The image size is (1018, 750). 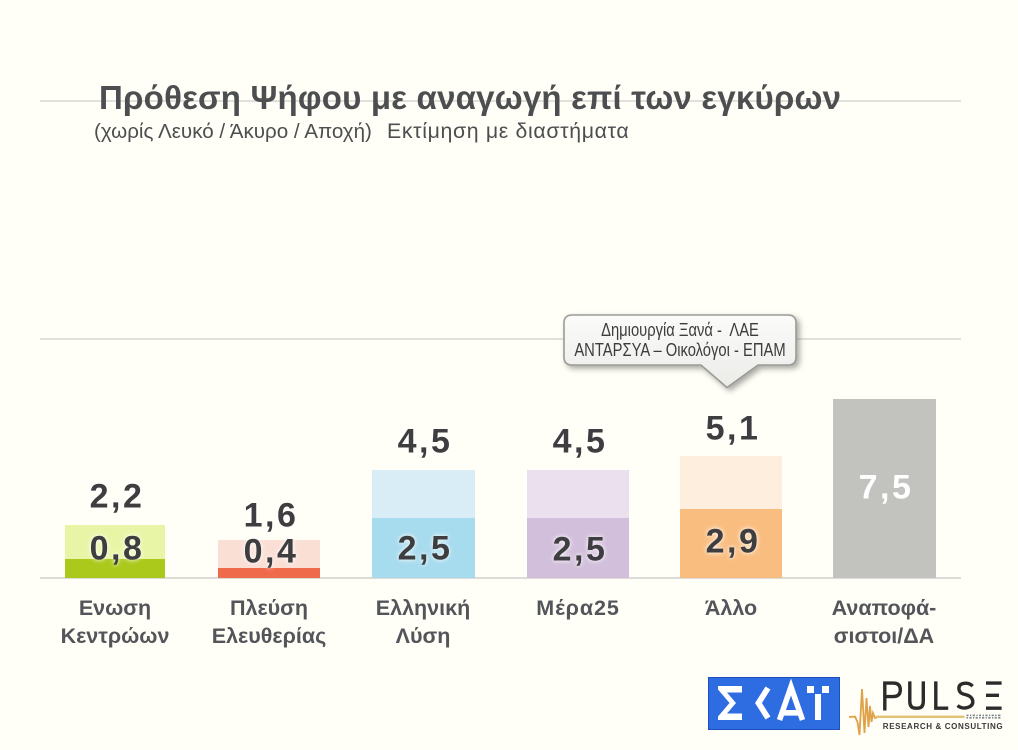 What do you see at coordinates (943, 726) in the screenshot?
I see `svg-text: RESEARCH & CONSULTING` at bounding box center [943, 726].